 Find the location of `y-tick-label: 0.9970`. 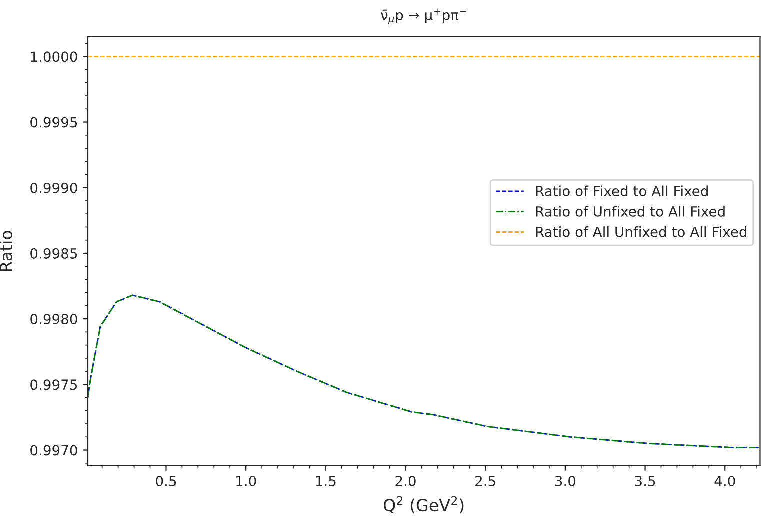

y-tick-label: 0.9970 is located at coordinates (54, 450).